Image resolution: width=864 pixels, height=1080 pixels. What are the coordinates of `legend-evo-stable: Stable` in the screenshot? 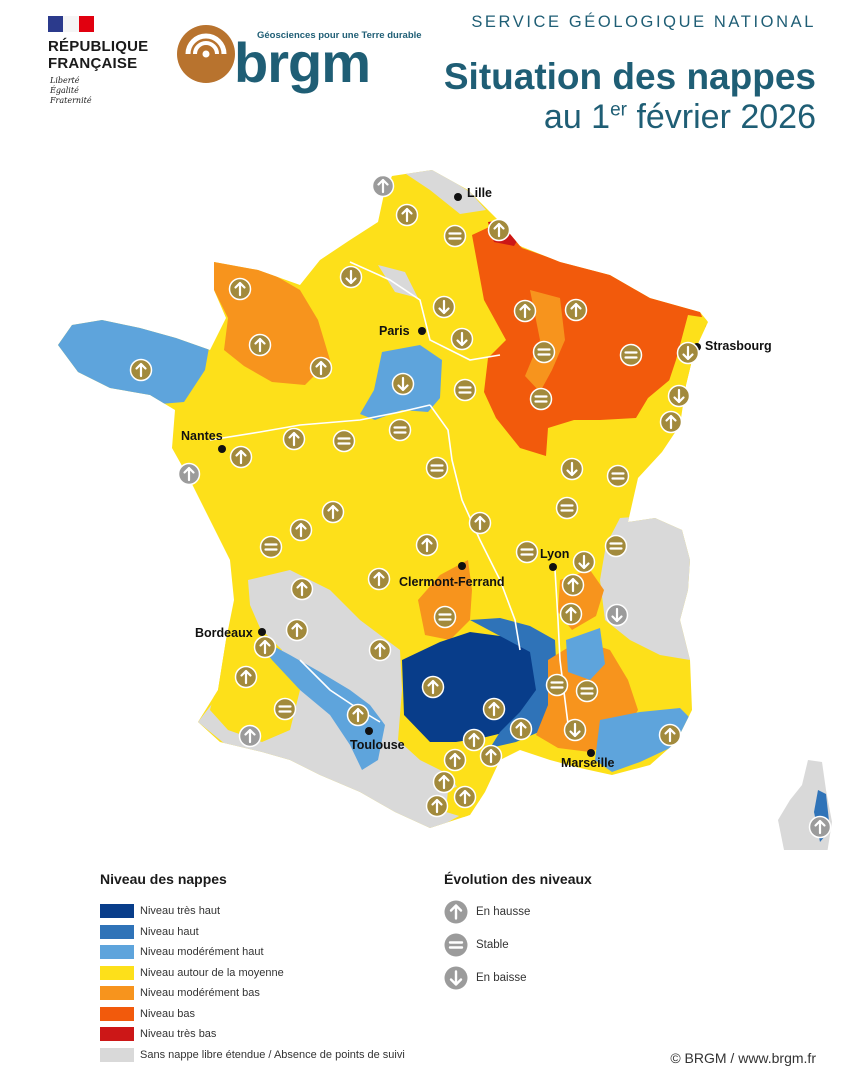 It's located at (518, 944).